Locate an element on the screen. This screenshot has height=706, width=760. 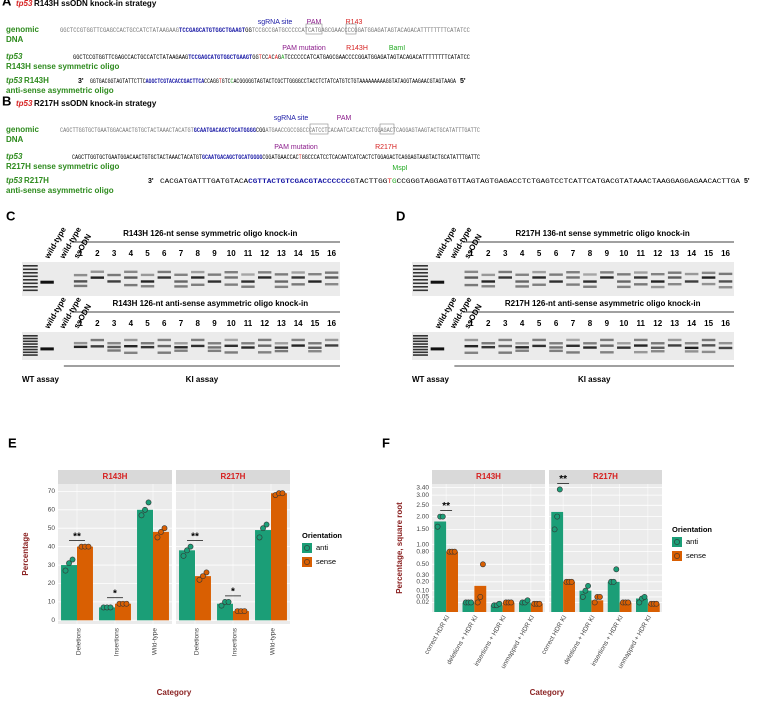
sequence-segment: GGTGACGGTAGTATTCTTC is located at coordinates (118, 81).